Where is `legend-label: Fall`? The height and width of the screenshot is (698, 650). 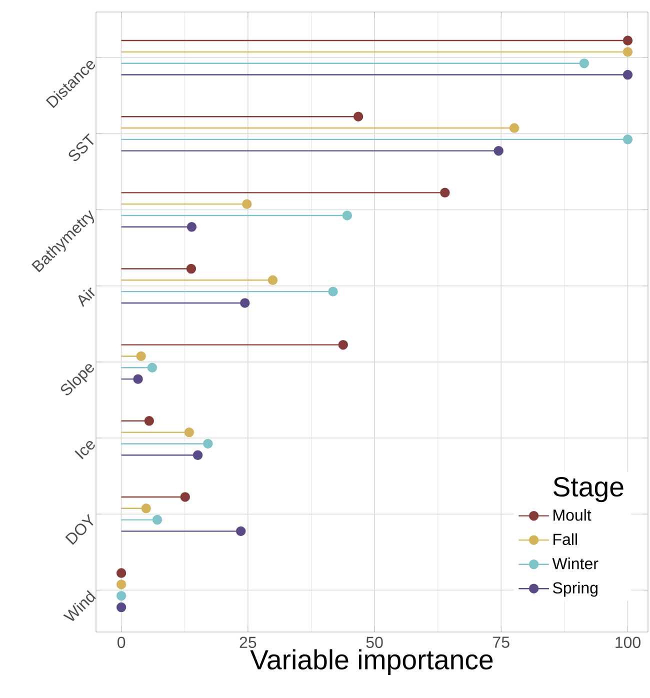
legend-label: Fall is located at coordinates (565, 539).